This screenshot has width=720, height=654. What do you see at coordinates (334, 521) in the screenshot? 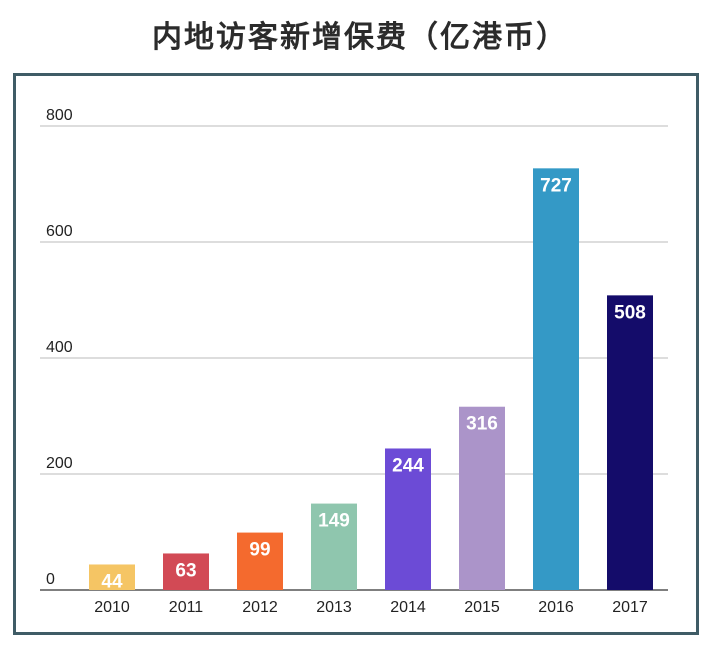
I see `value-label: 149` at bounding box center [334, 521].